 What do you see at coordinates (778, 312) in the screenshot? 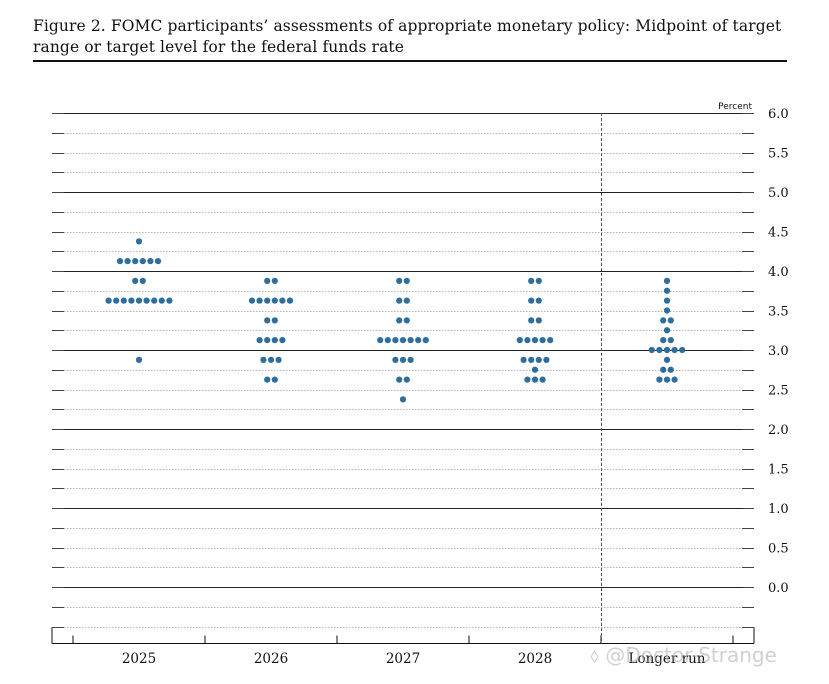
I see `y-tick-label: 3.5` at bounding box center [778, 312].